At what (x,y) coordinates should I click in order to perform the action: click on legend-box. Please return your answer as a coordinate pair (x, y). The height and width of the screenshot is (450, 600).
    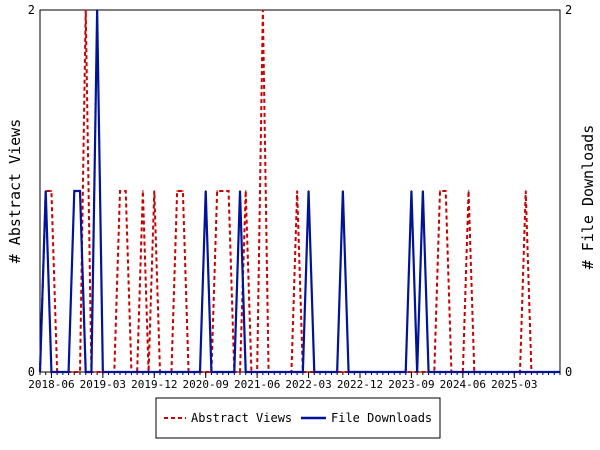
    Looking at the image, I should click on (298, 418).